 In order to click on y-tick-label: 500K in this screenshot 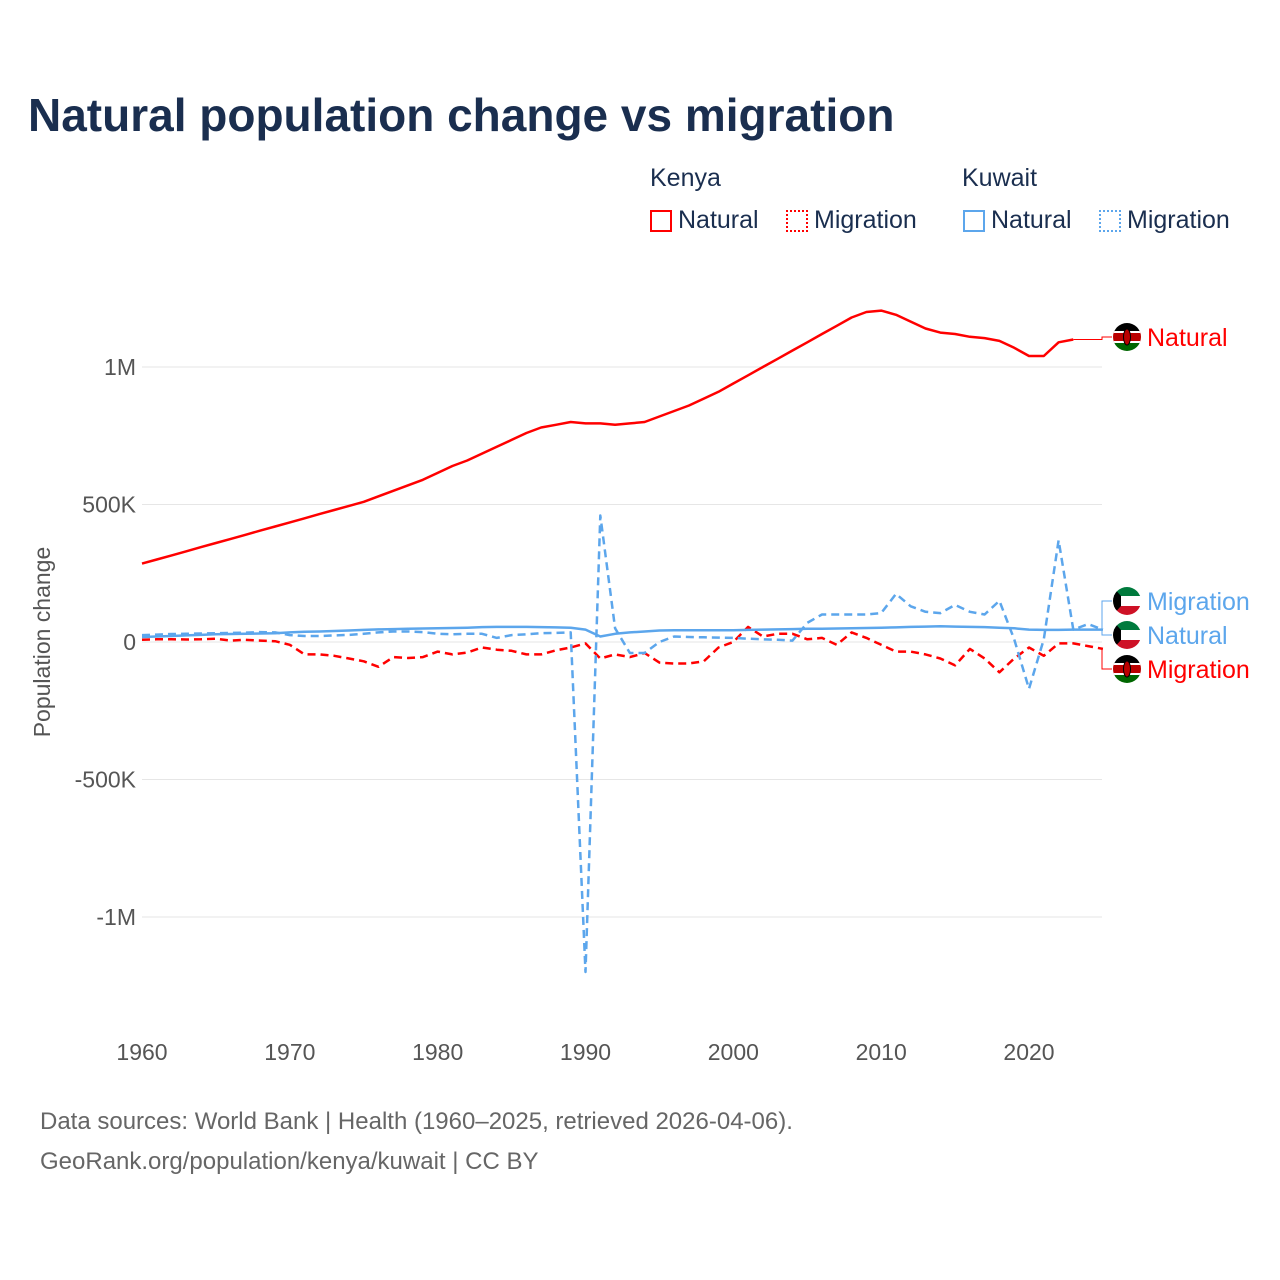, I will do `click(109, 505)`.